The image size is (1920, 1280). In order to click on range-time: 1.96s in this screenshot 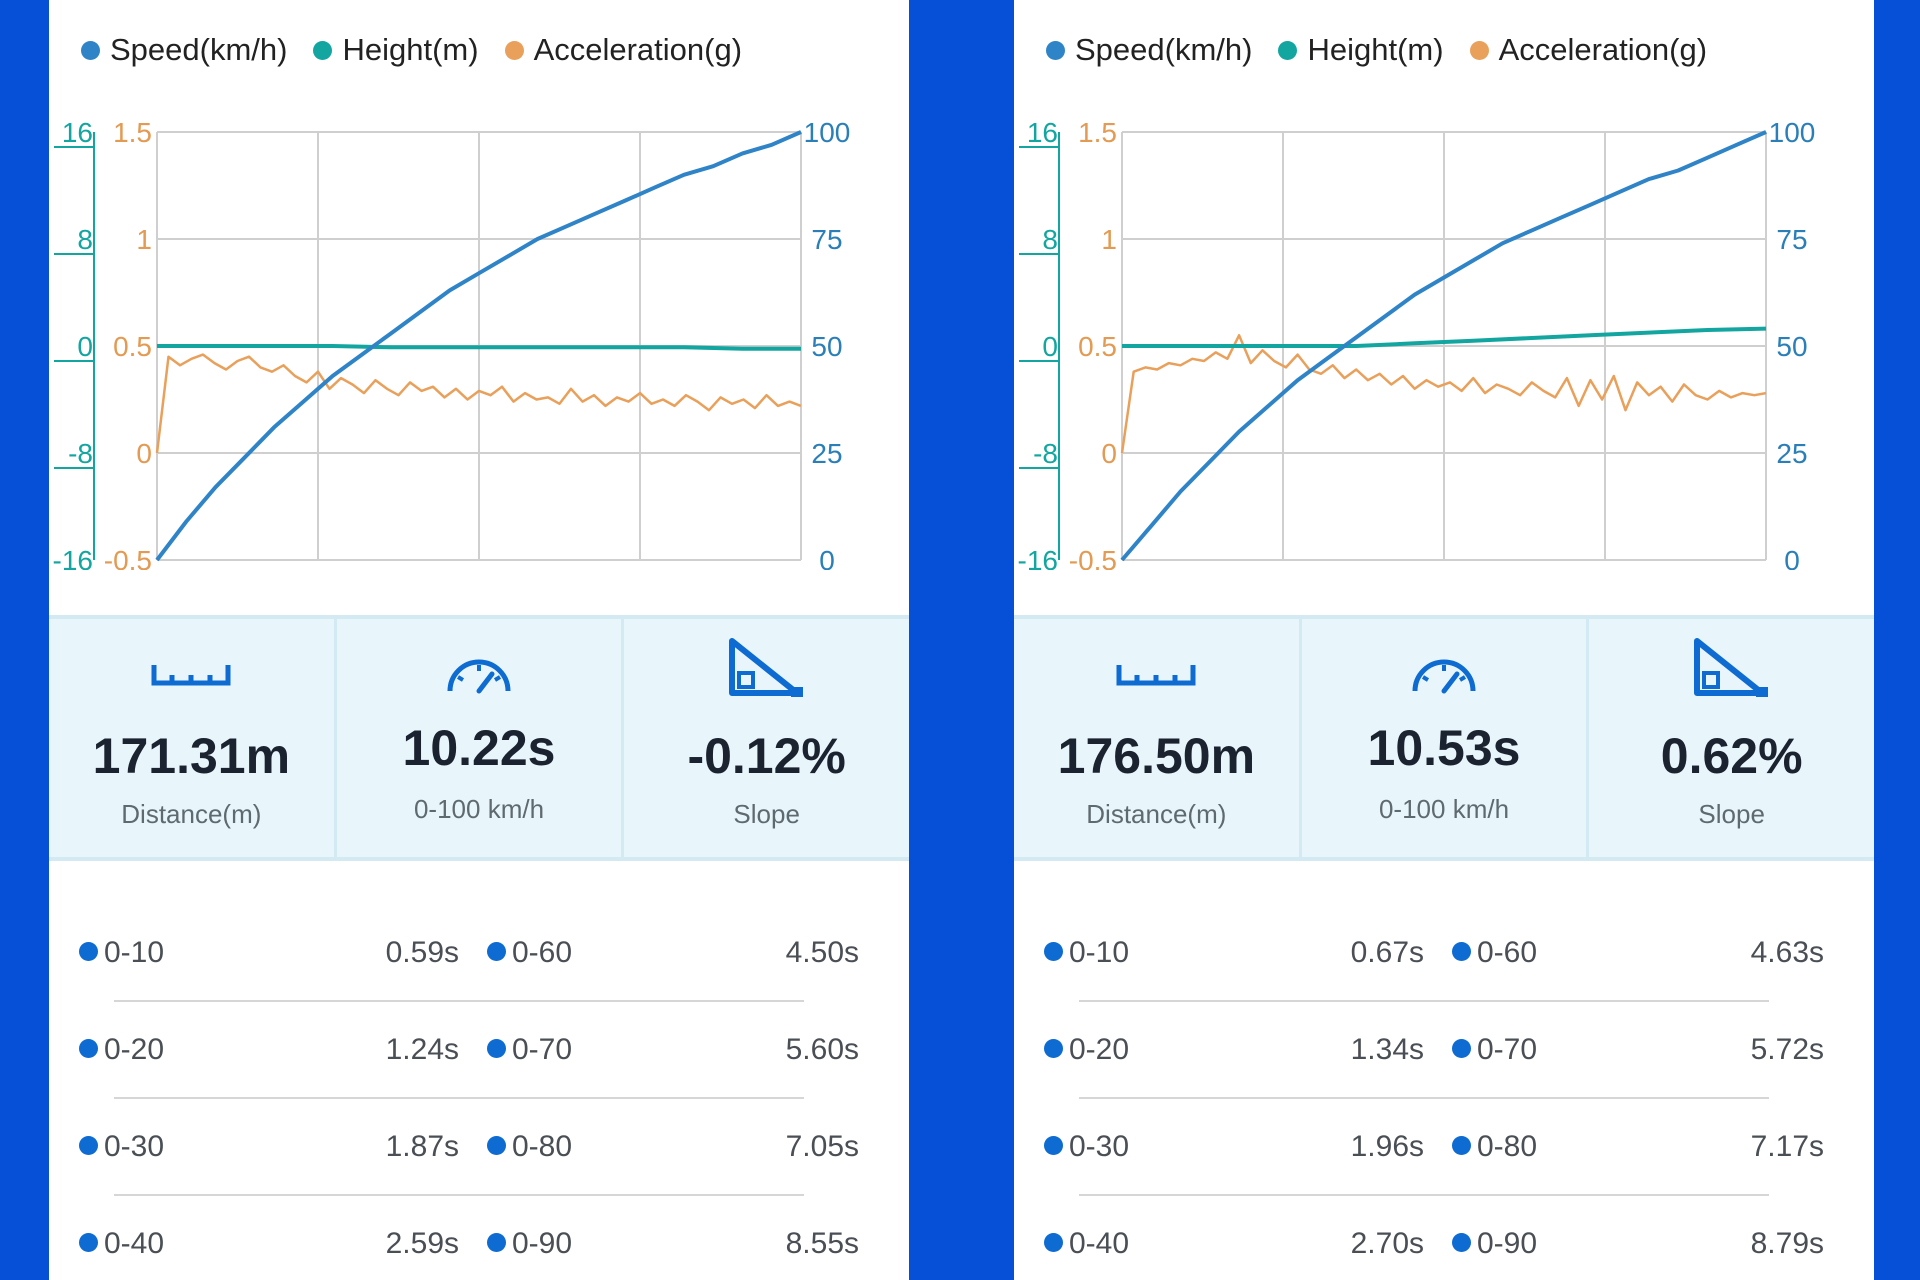, I will do `click(1387, 1146)`.